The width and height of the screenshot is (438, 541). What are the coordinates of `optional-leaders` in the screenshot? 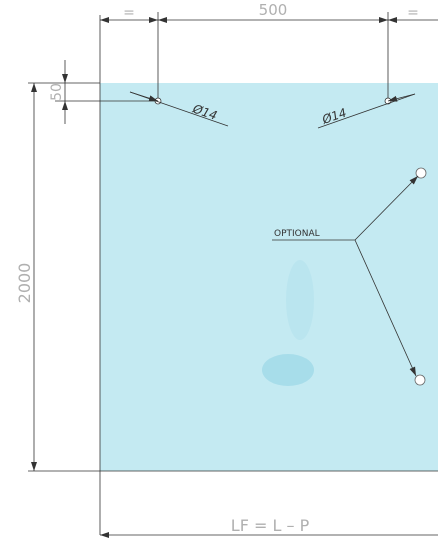 It's located at (345, 276).